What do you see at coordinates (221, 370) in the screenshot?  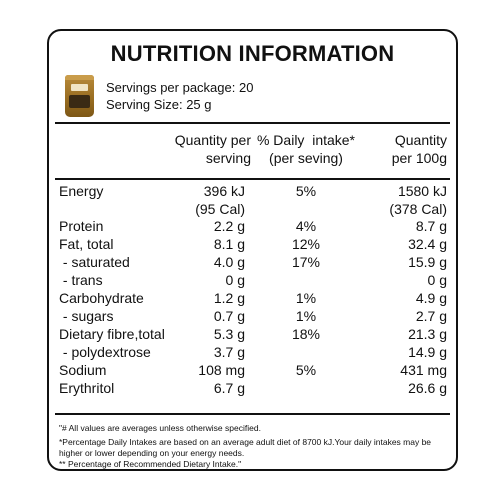 I see `row-per-serving: 108 mg` at bounding box center [221, 370].